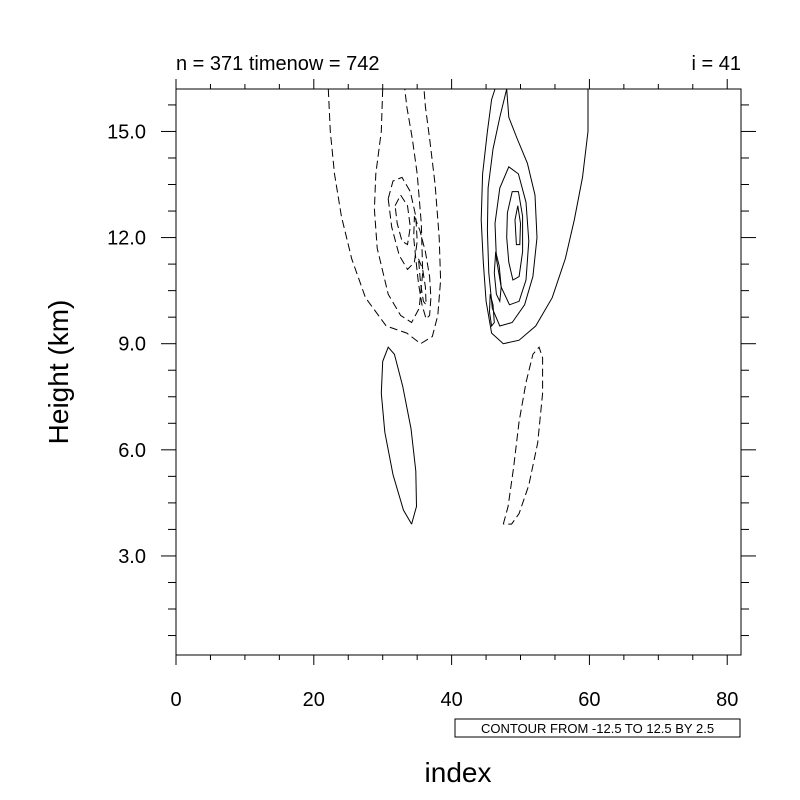 This screenshot has width=800, height=800. I want to click on y-axis-label: Height (km), so click(58, 372).